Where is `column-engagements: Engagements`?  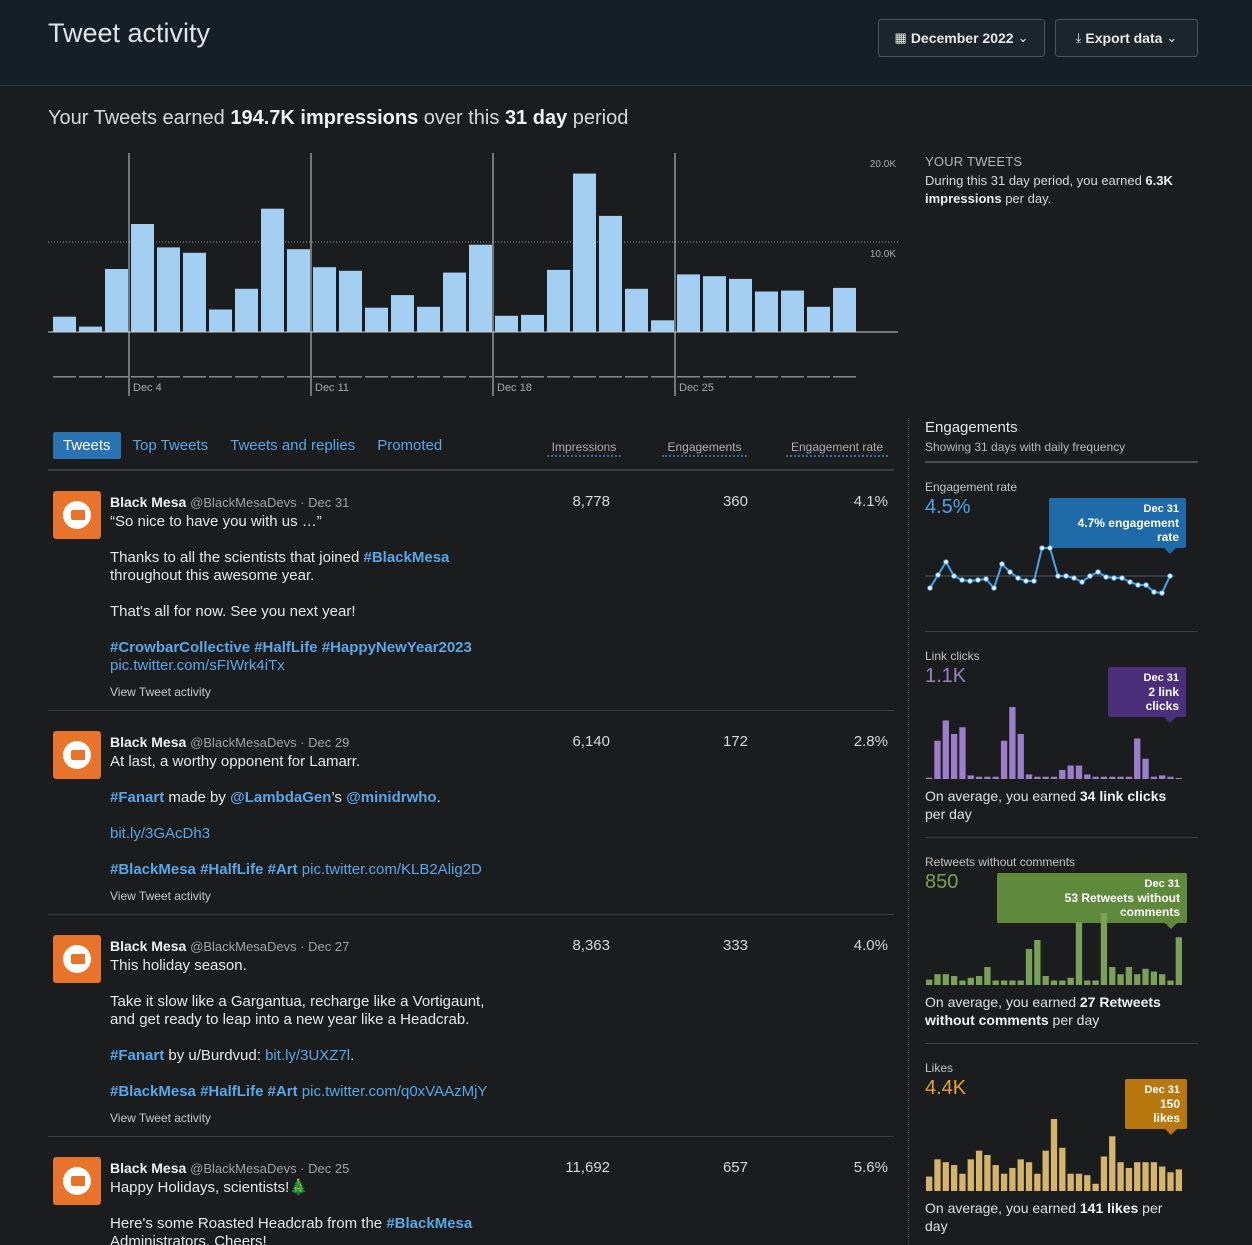
column-engagements: Engagements is located at coordinates (704, 448).